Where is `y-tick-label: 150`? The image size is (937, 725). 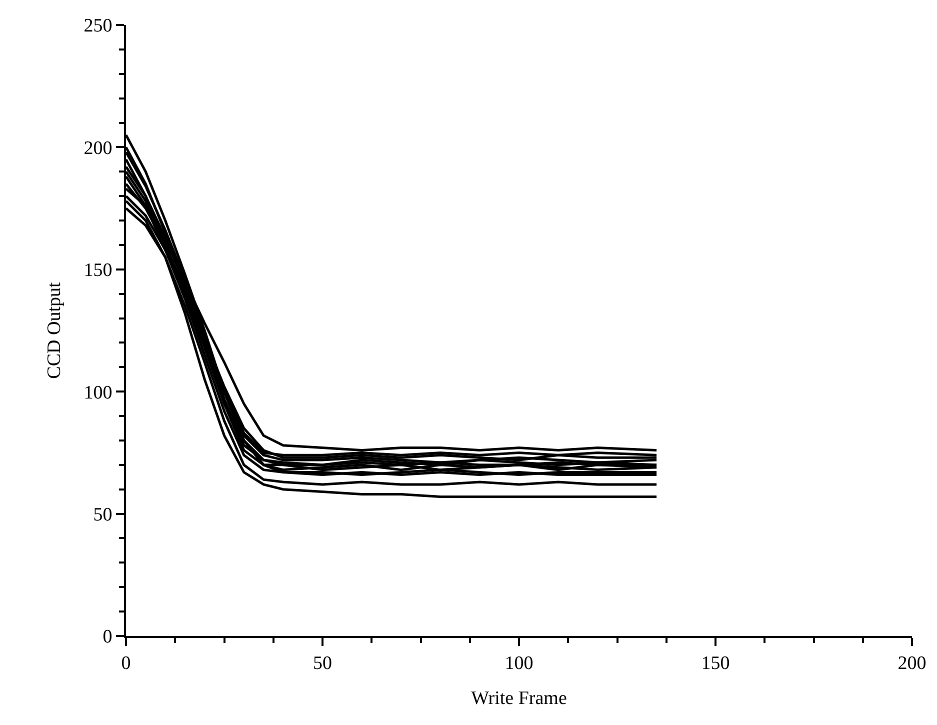
y-tick-label: 150 is located at coordinates (98, 271).